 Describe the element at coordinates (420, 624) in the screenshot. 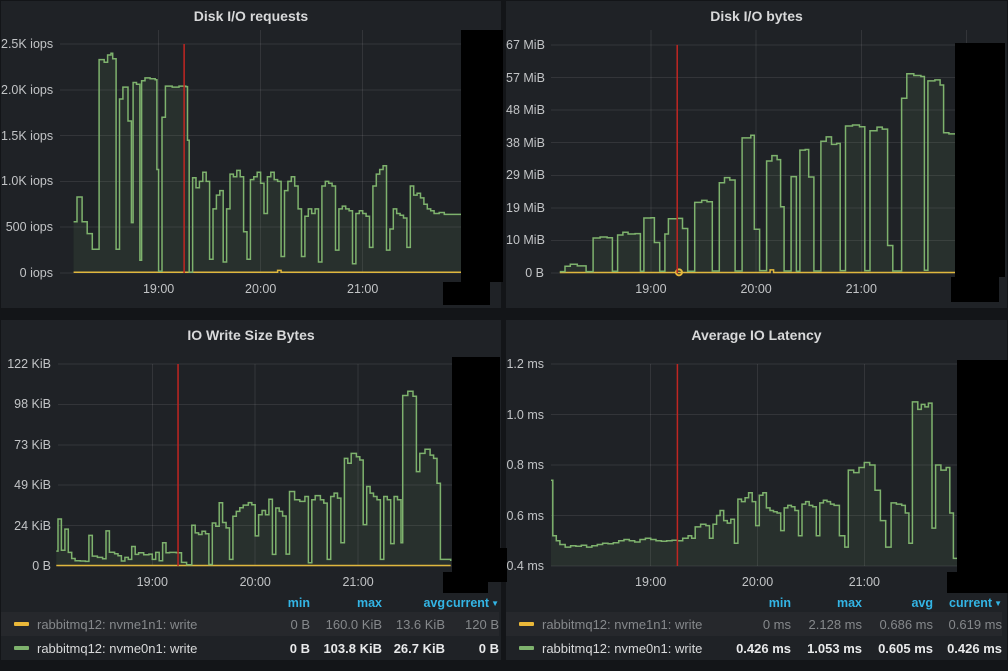

I see `legend-value: 13.6 KiB` at that location.